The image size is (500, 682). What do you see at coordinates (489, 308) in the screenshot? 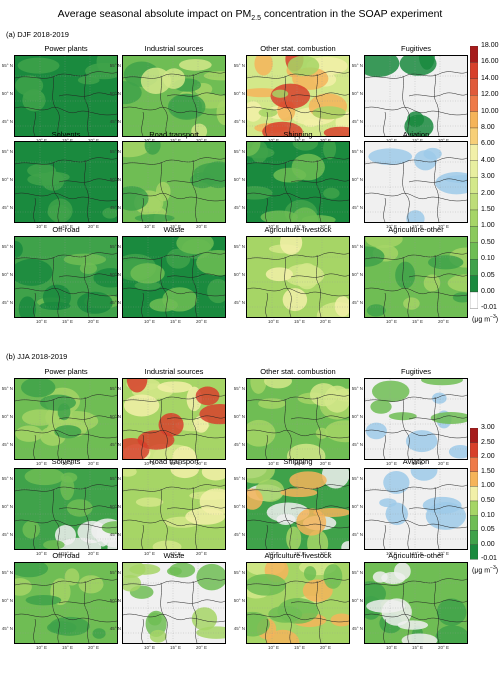
I see `colorbar-tick-label: -0.01` at bounding box center [489, 308].